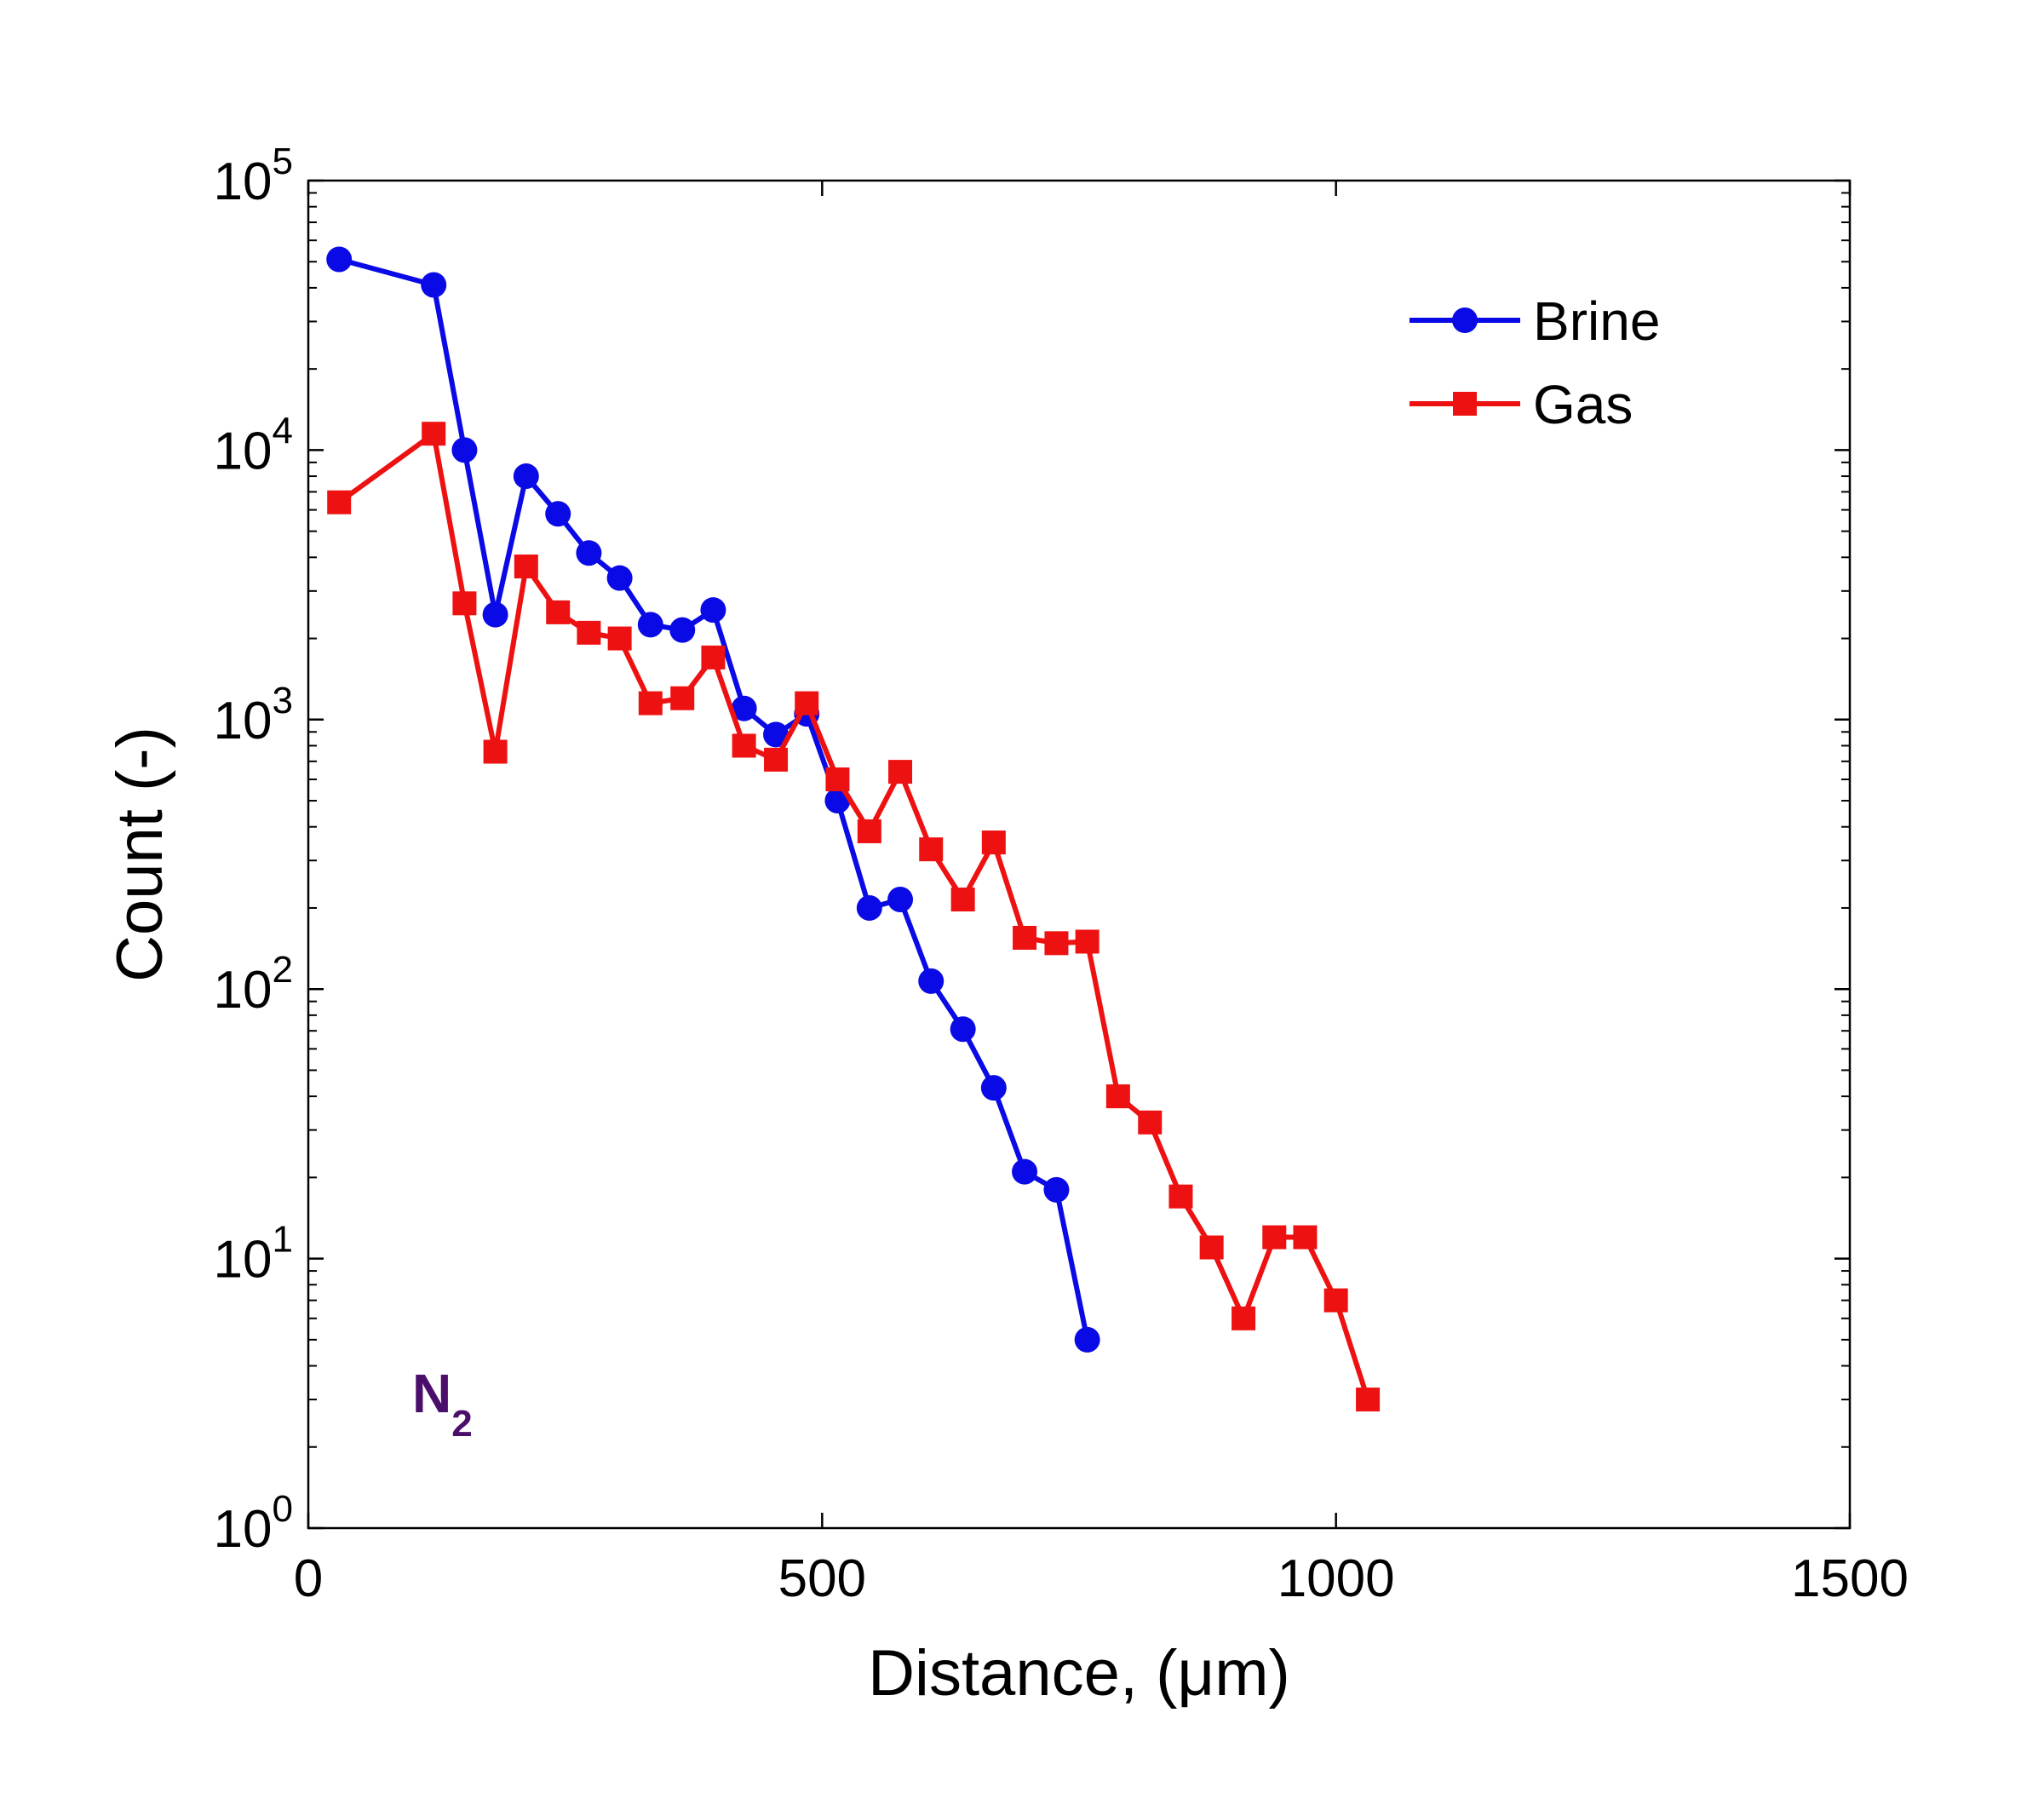  What do you see at coordinates (431, 1394) in the screenshot?
I see `annotation-main-text: N` at bounding box center [431, 1394].